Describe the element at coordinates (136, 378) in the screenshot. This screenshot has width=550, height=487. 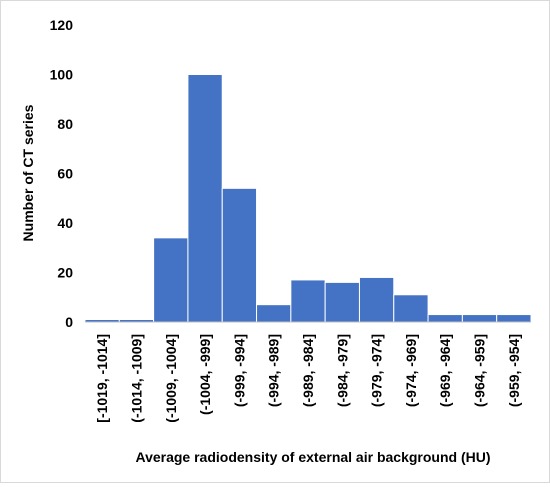
I see `x-tick-label: (-1014, -1009]` at that location.